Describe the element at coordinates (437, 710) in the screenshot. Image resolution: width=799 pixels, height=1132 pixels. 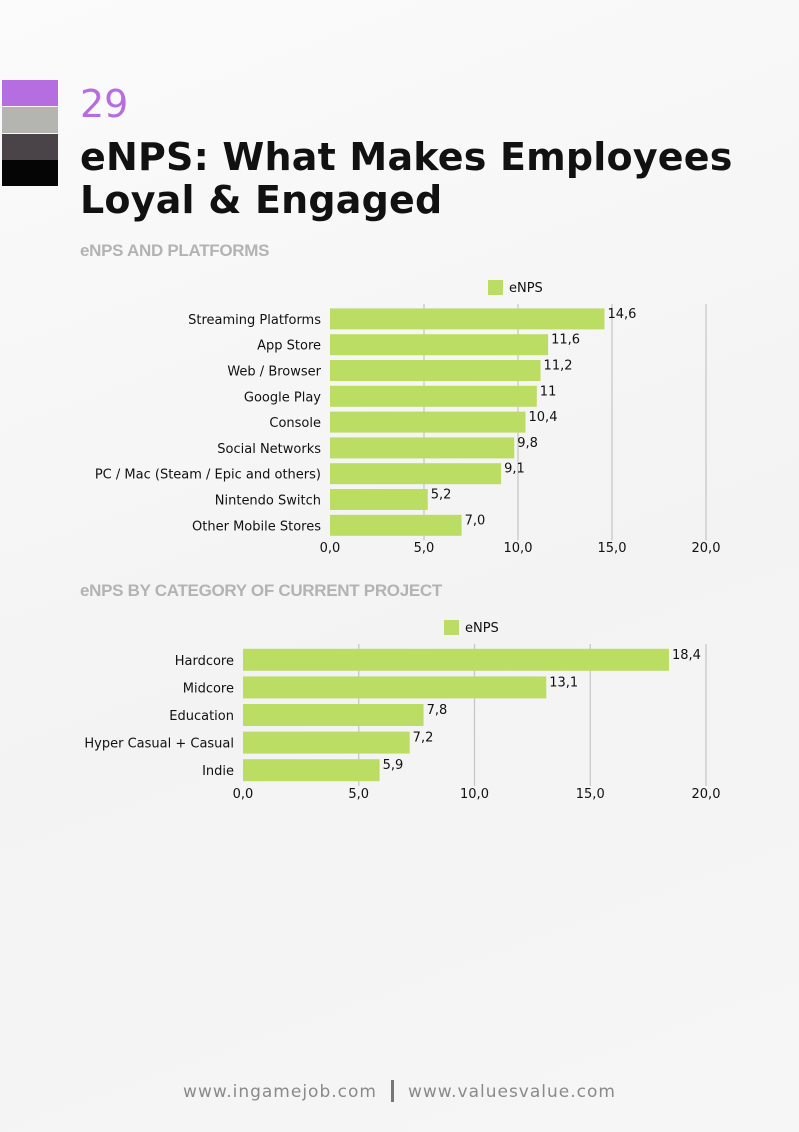
I see `value-label: 7,8` at that location.